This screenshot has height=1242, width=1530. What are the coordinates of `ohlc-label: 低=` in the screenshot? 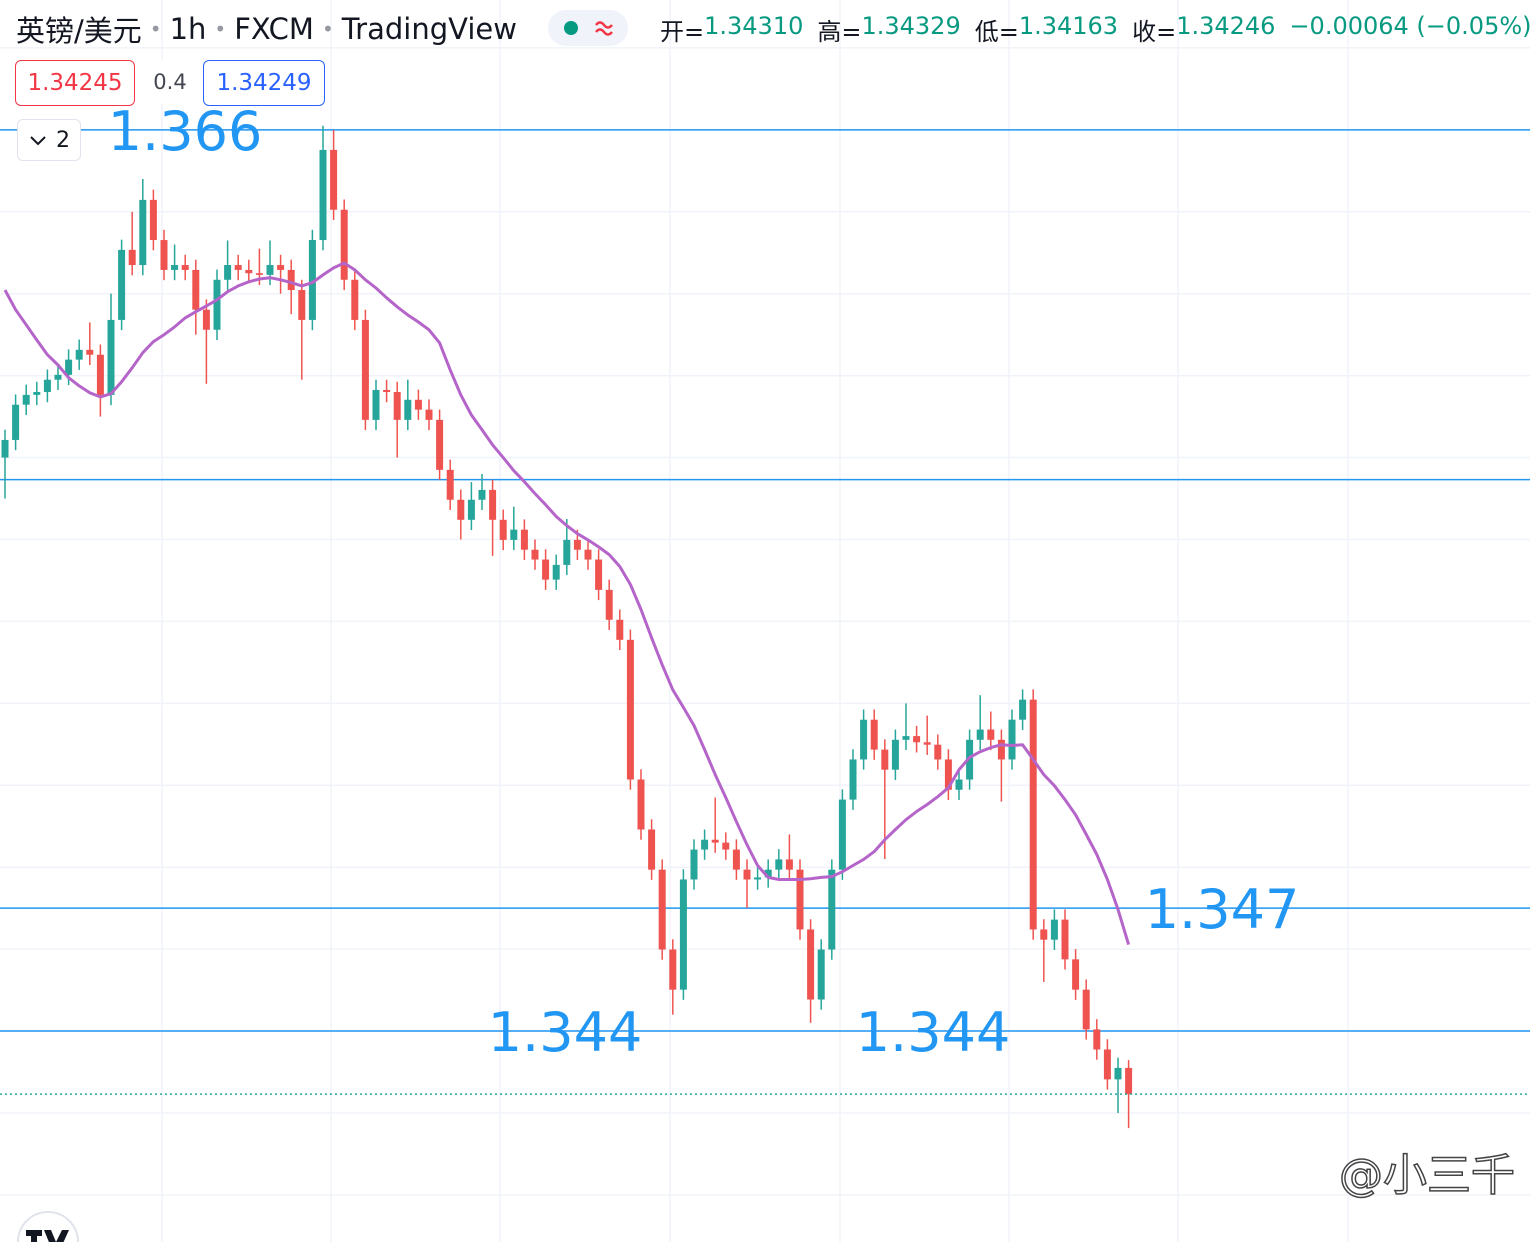 It's located at (996, 32).